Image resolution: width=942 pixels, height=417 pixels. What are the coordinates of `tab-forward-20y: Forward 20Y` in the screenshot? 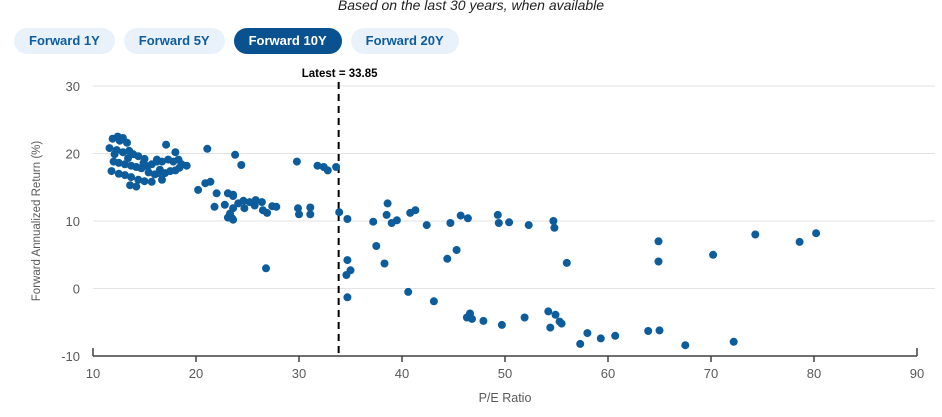 It's located at (404, 41).